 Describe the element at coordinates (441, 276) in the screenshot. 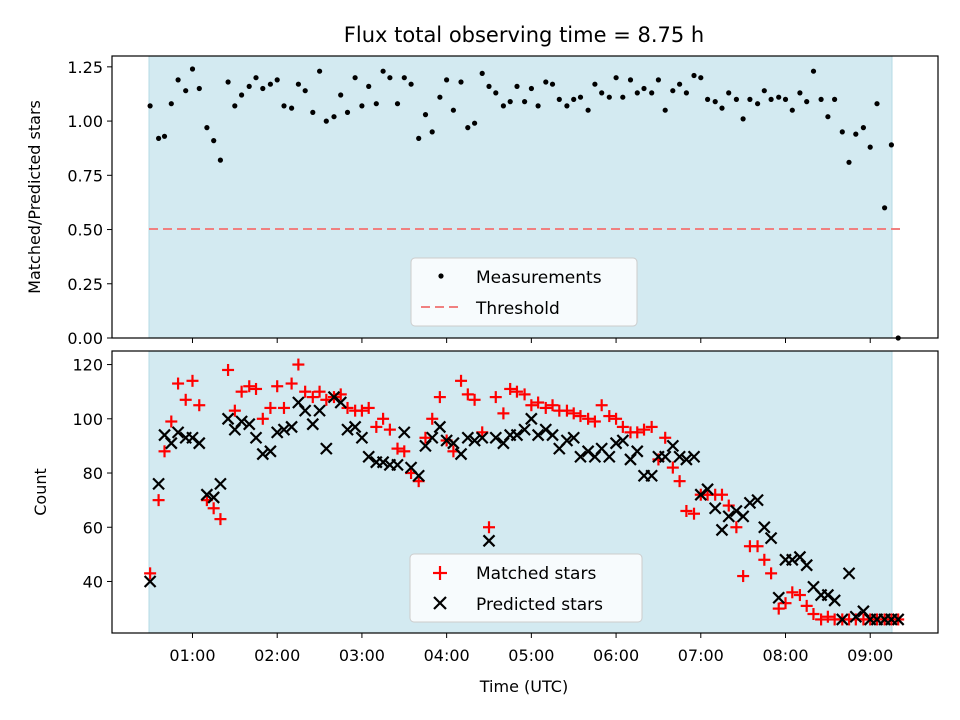

I see `legend-measurements-marker` at that location.